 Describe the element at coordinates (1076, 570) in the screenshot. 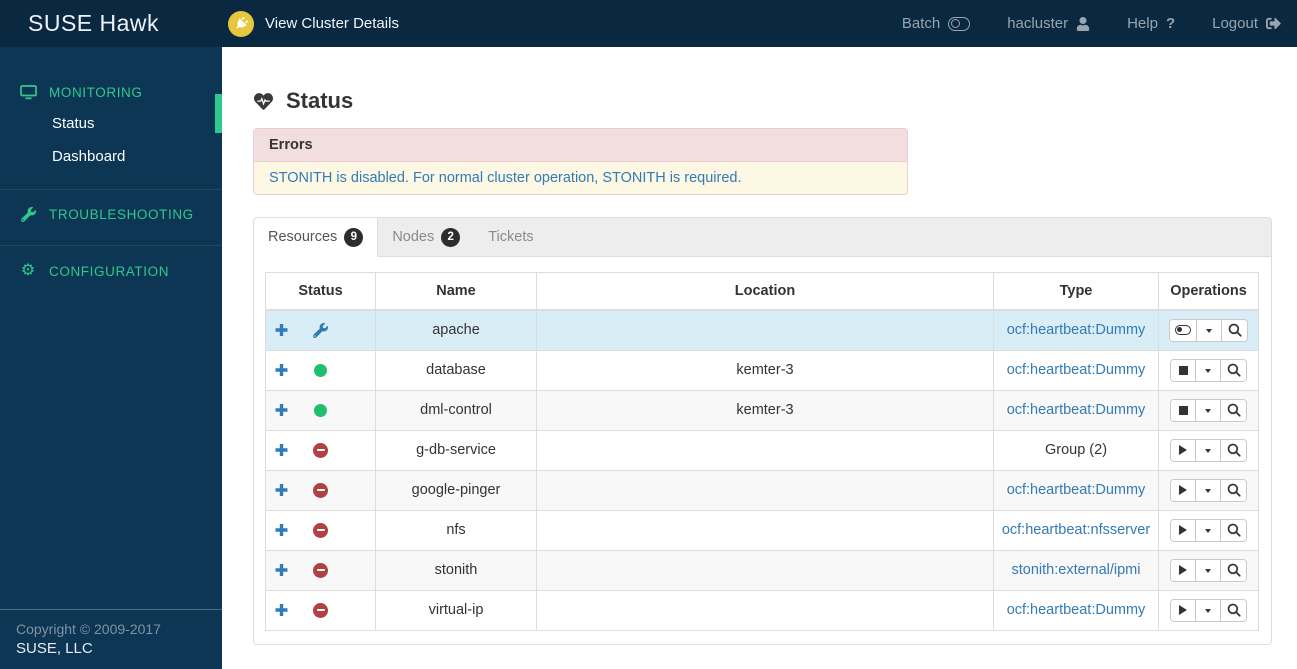

I see `resource-type-link: stonith:external/ipmi` at that location.